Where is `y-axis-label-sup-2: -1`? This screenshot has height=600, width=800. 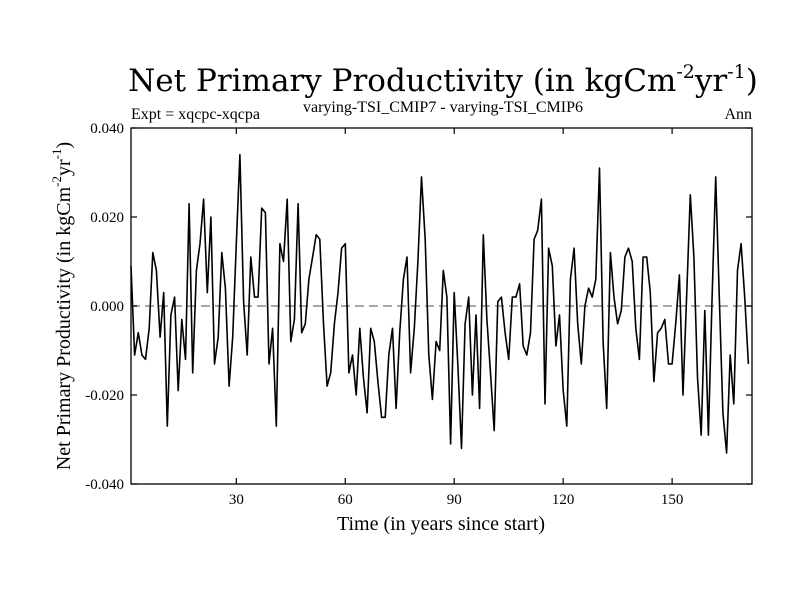 y-axis-label-sup-2: -1 is located at coordinates (56, 154).